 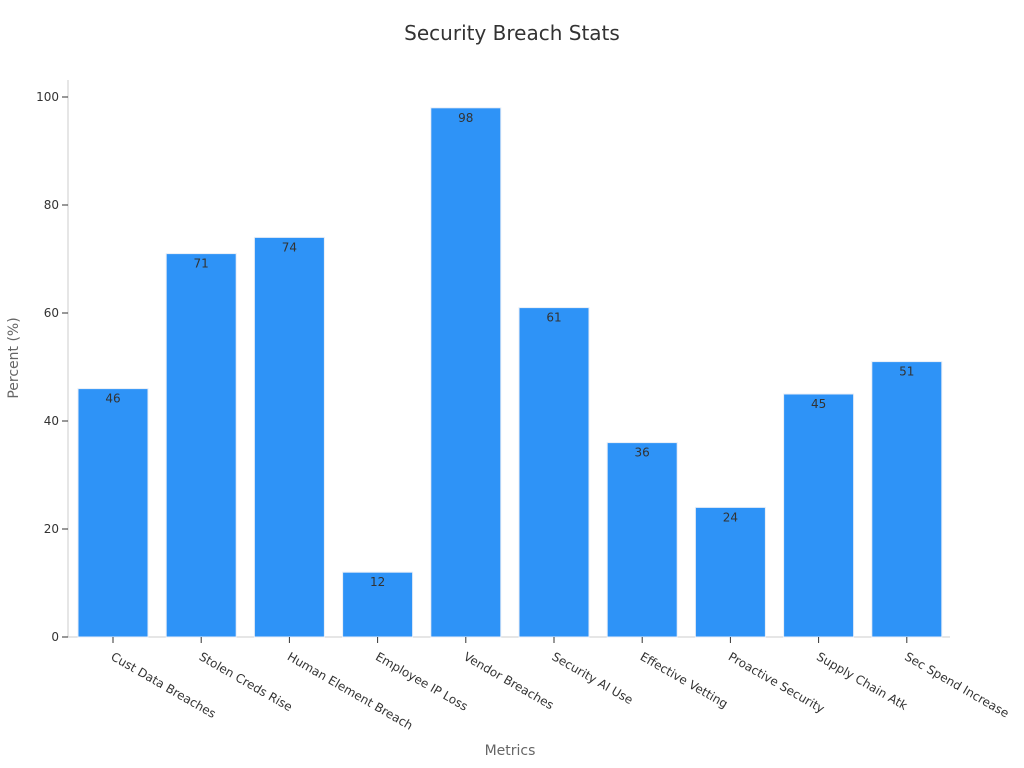 I want to click on bar-value-label: 12, so click(x=377, y=582).